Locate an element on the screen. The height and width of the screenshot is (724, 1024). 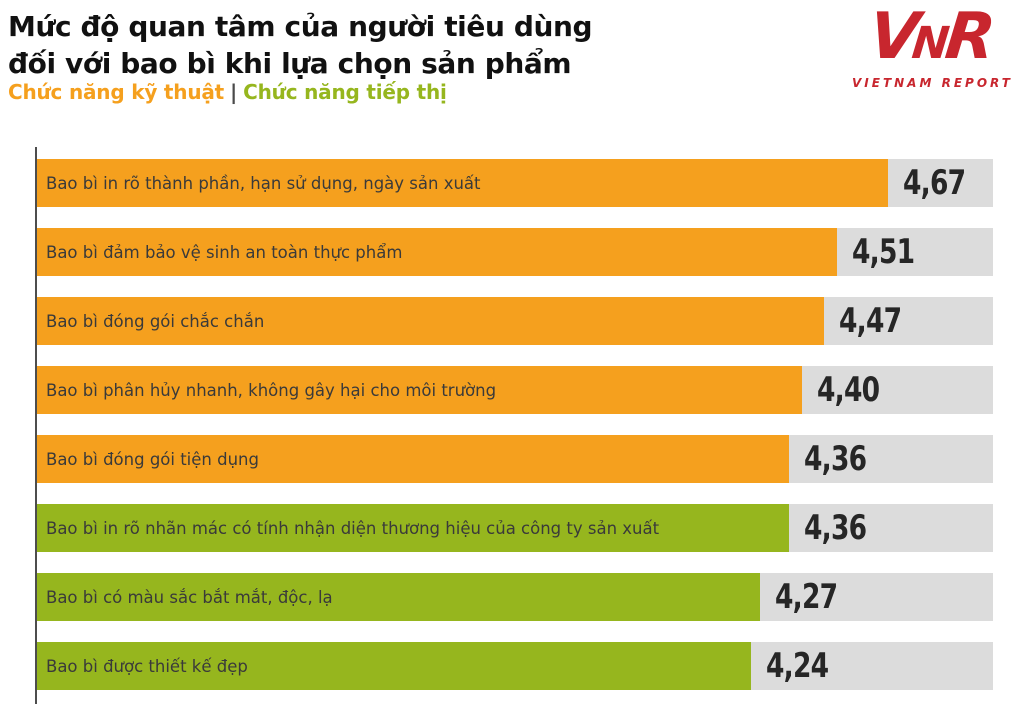
bar-track: Bao bì đóng gói tiện dụng 4,36 is located at coordinates (515, 459).